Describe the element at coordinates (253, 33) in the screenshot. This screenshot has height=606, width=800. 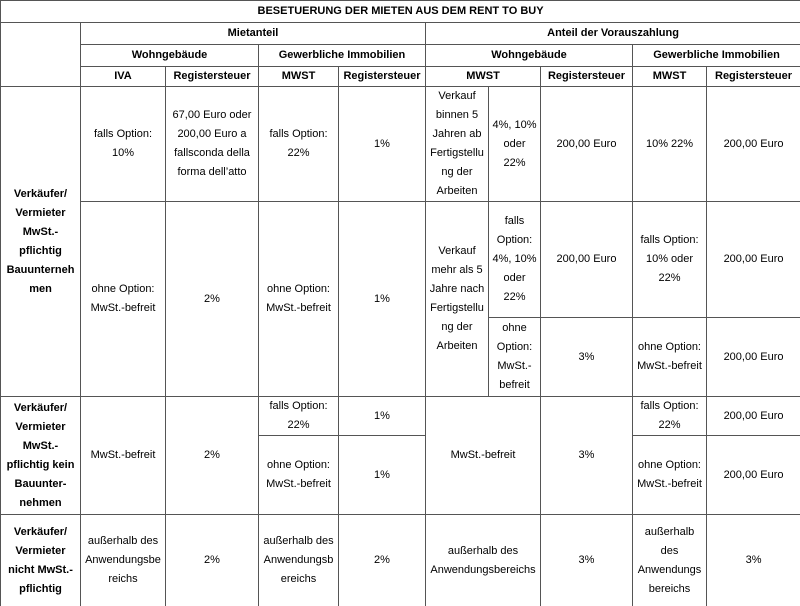
I see `header-cell: Mietanteil` at that location.